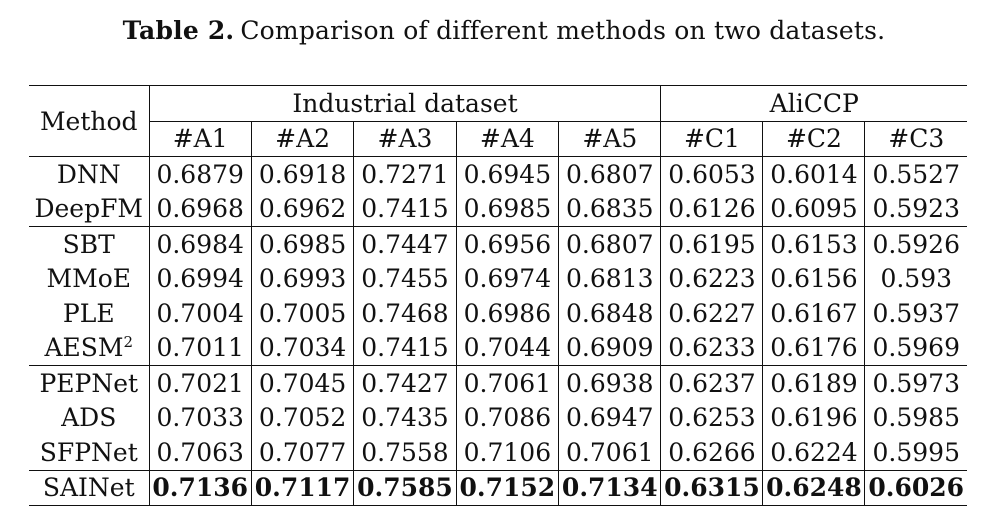  I want to click on value-cell: 0.7136, so click(200, 487).